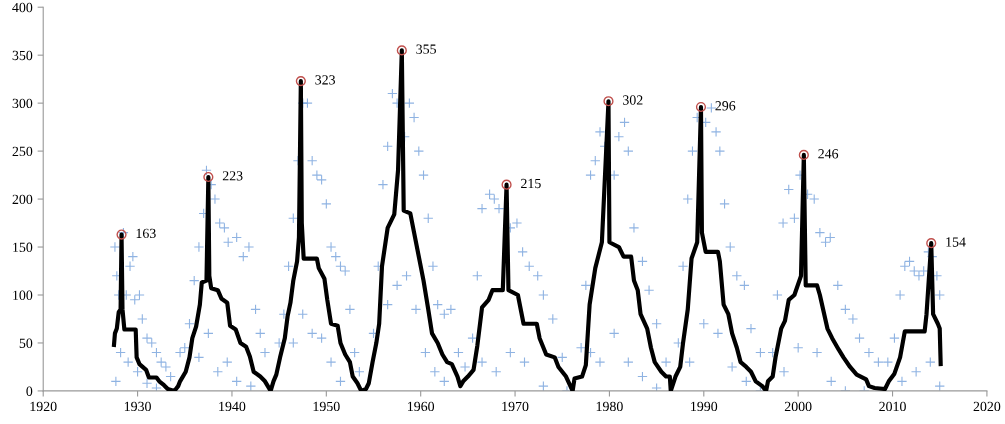 The width and height of the screenshot is (1005, 424). I want to click on y-tick-label: 250, so click(22, 151).